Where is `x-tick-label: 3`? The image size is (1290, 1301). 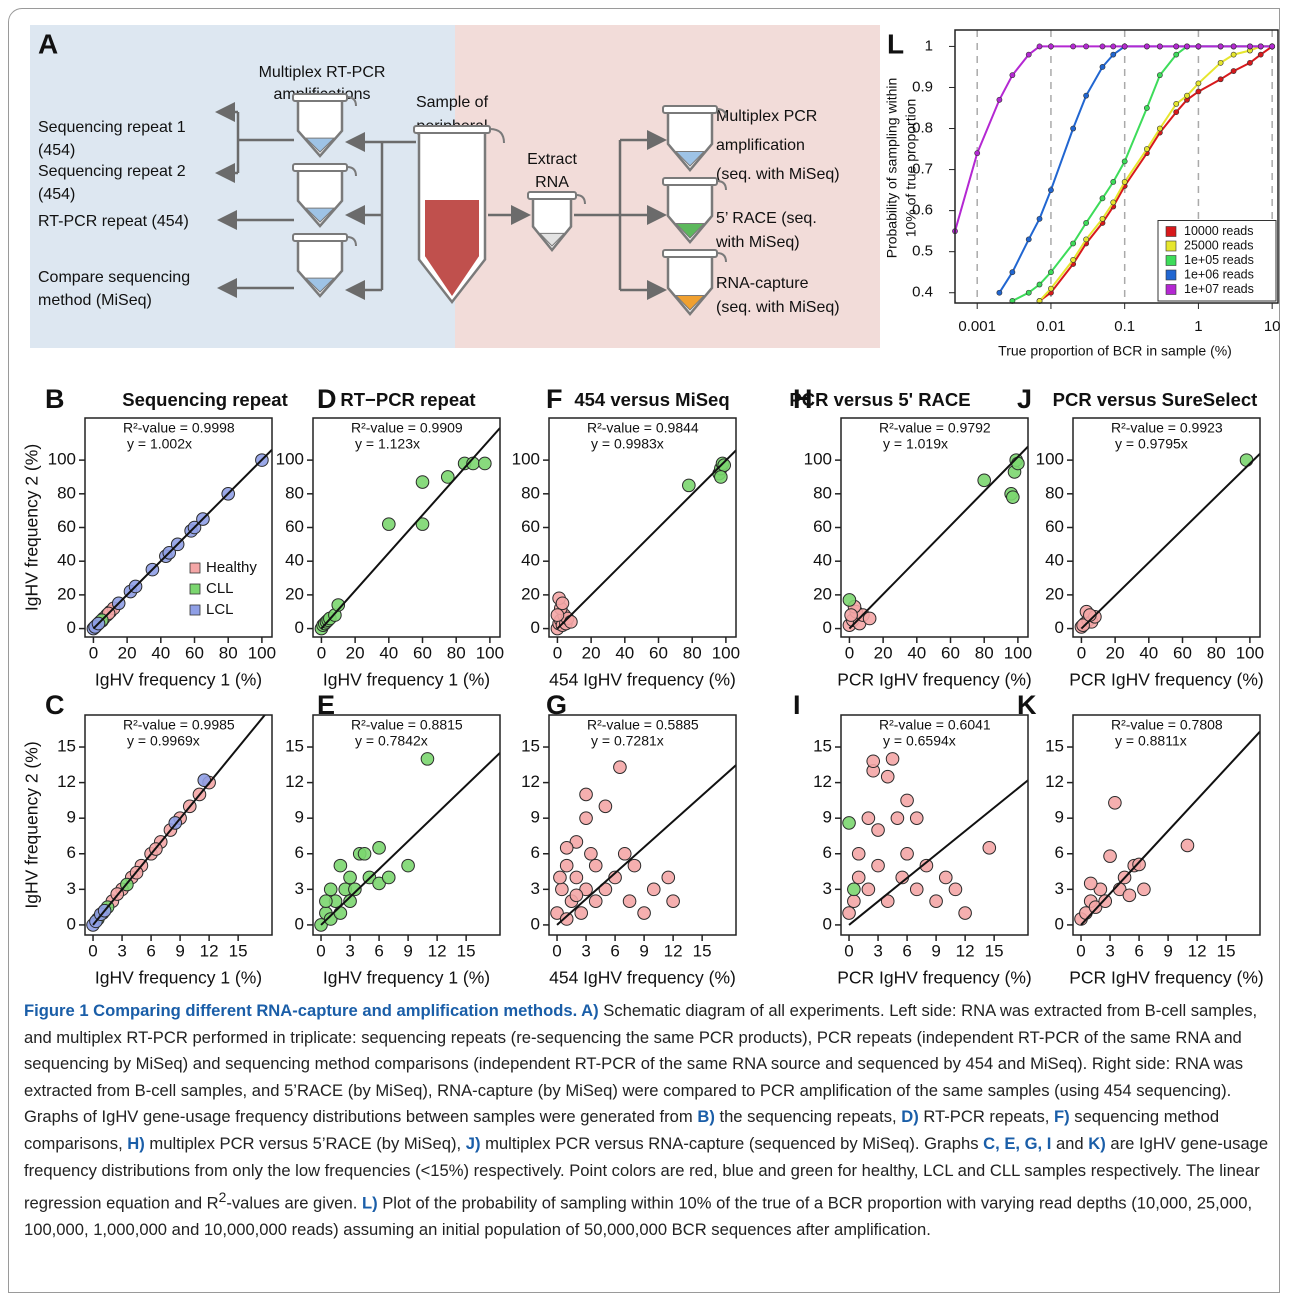 x-tick-label: 3 is located at coordinates (1109, 950).